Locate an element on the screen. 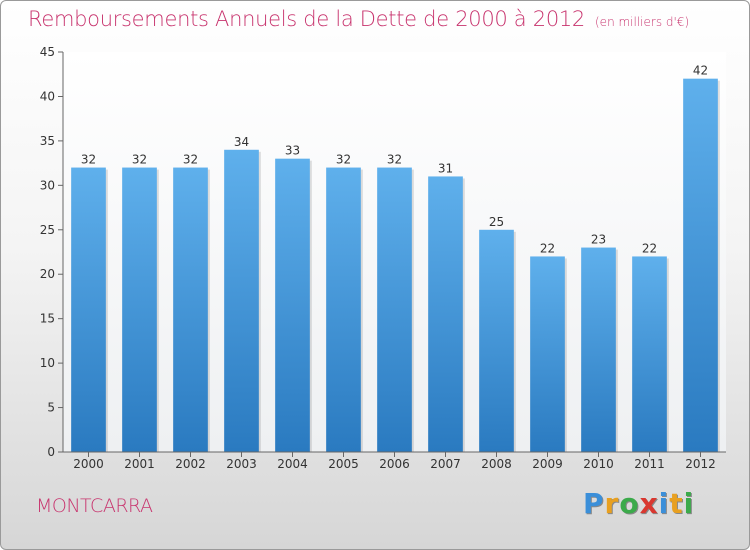 The height and width of the screenshot is (550, 750). y-tick-label: 30 is located at coordinates (47, 185).